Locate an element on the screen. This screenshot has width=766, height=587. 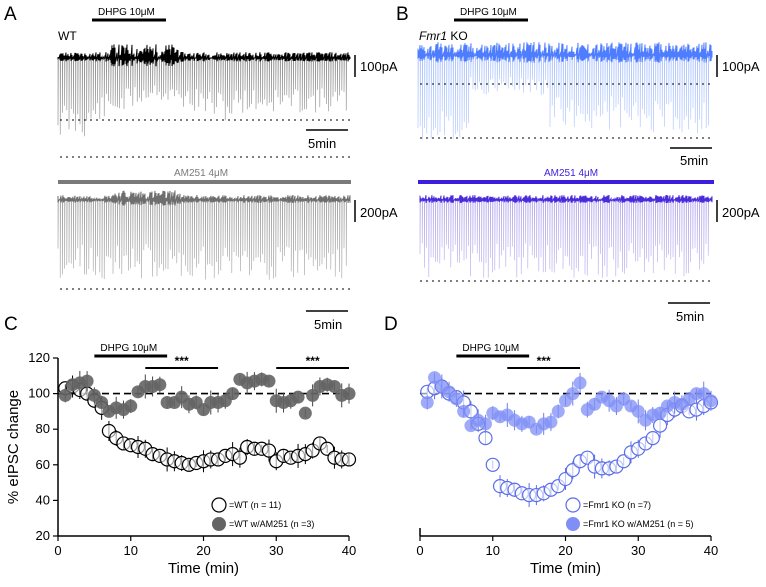
chart-c-x-tick-label: 40 is located at coordinates (349, 550).